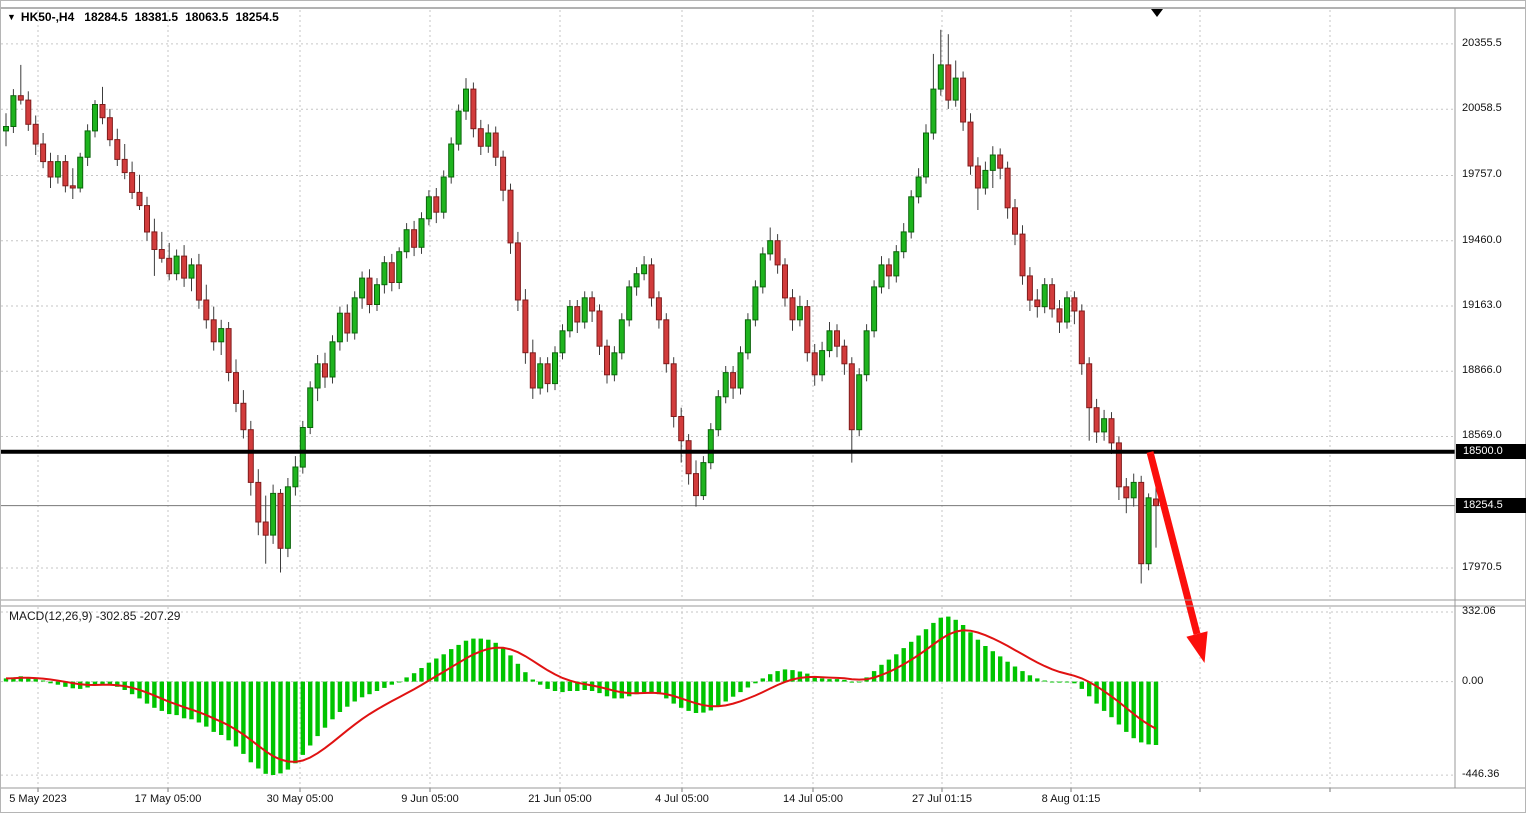 This screenshot has height=813, width=1526. I want to click on macd-axis-label: 332.06, so click(1479, 611).